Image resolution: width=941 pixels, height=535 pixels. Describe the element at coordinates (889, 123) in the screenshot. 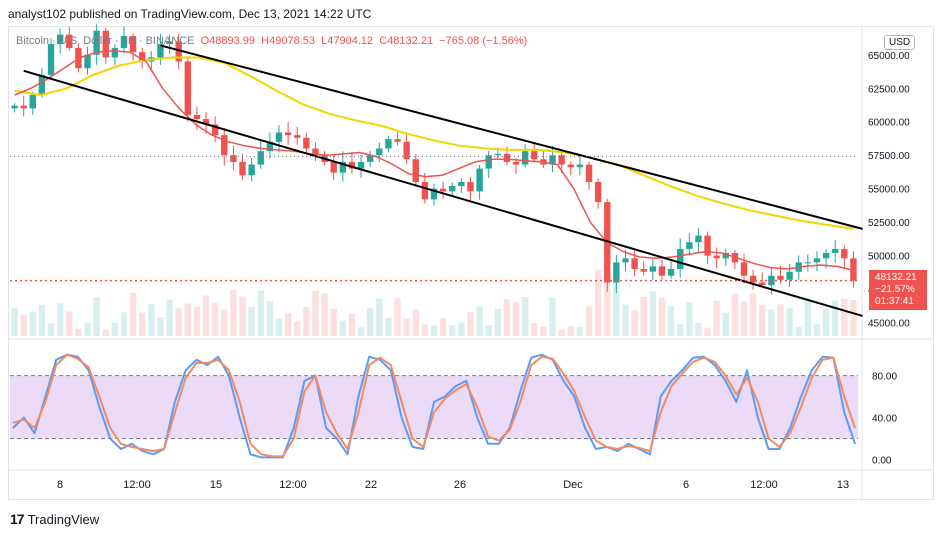

I see `price-tick-label: 60000.00` at that location.